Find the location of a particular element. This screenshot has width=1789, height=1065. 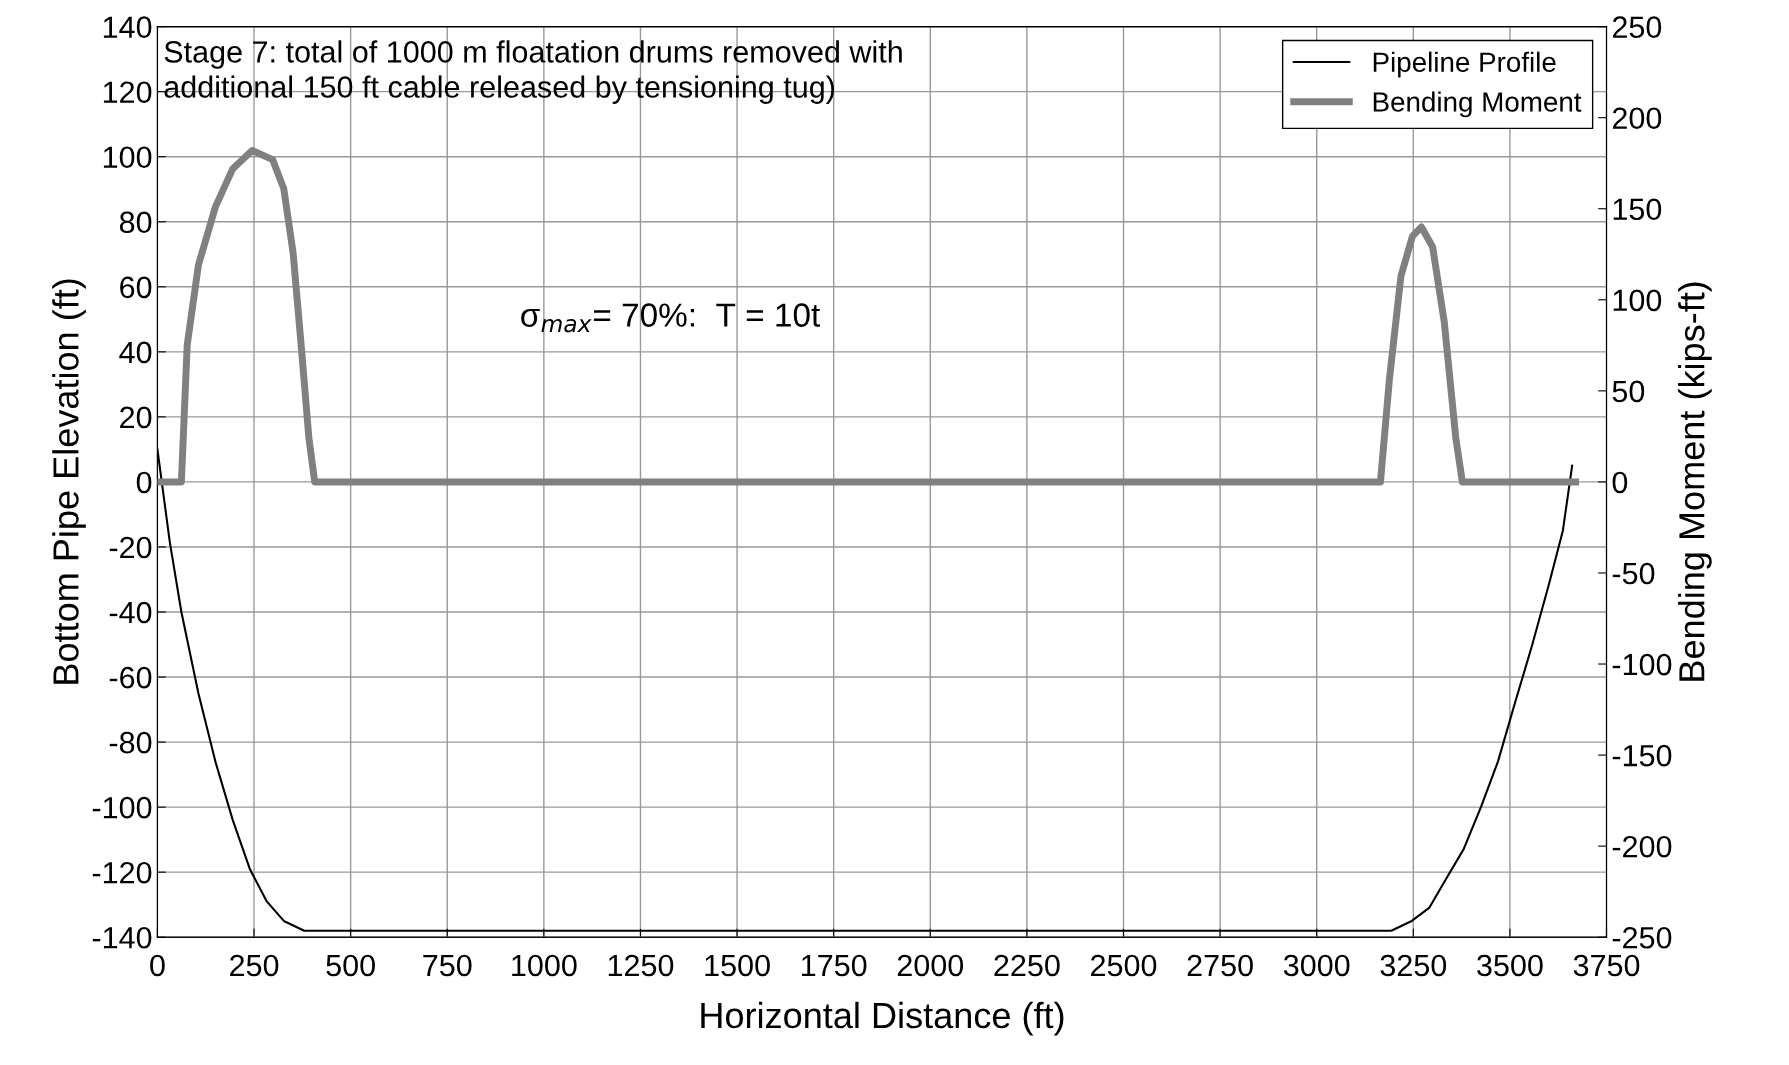

y-tick-label: 20 is located at coordinates (136, 417).